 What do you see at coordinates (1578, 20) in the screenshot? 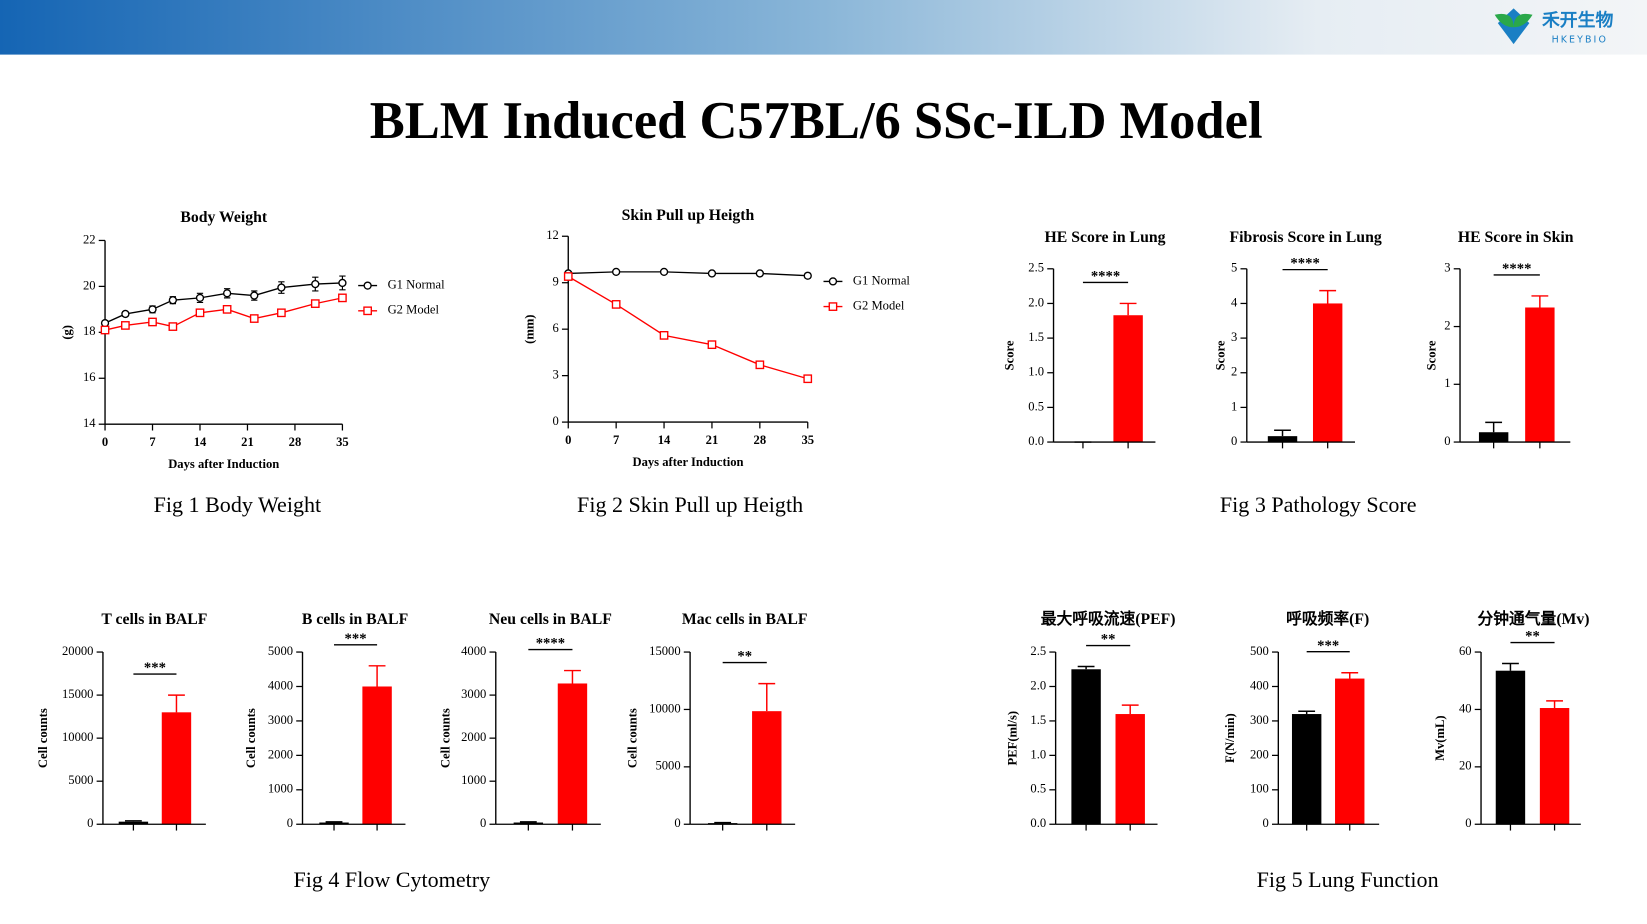
I see `logo-name: 禾开生物` at bounding box center [1578, 20].